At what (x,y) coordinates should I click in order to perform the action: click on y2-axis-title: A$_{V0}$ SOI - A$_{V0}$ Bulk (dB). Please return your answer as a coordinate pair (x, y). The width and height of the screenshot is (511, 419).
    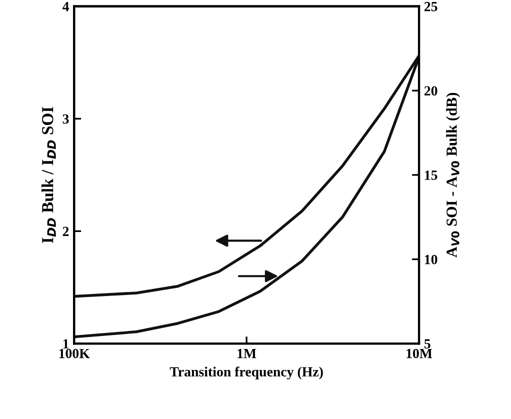
    Looking at the image, I should click on (453, 175).